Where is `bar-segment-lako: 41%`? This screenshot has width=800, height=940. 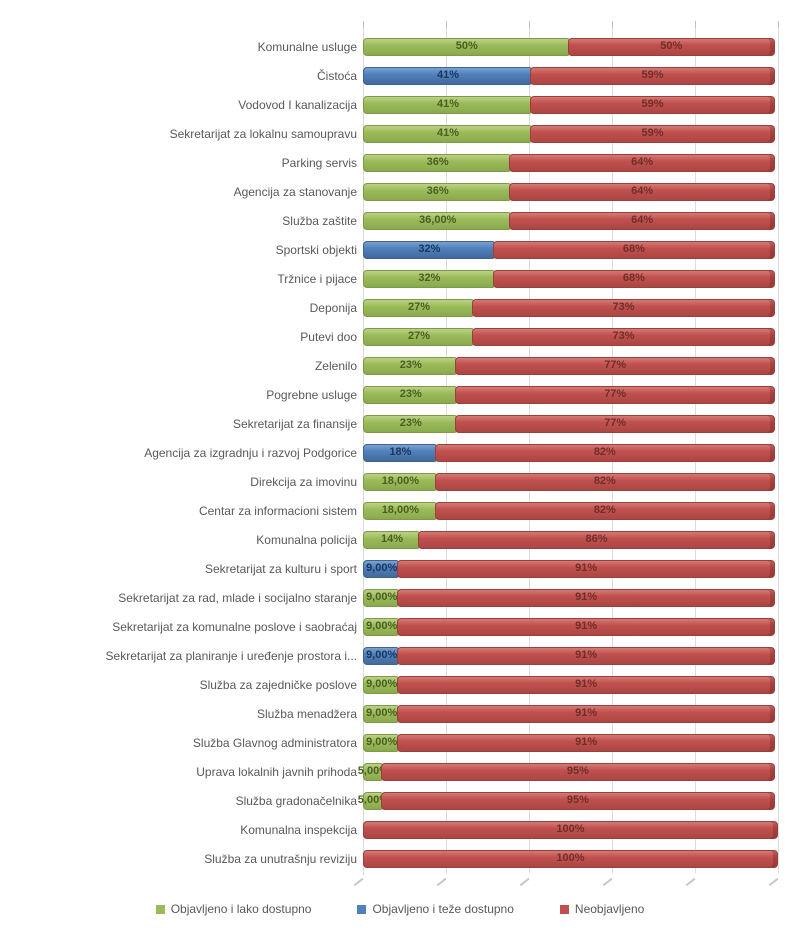 bar-segment-lako: 41% is located at coordinates (448, 133).